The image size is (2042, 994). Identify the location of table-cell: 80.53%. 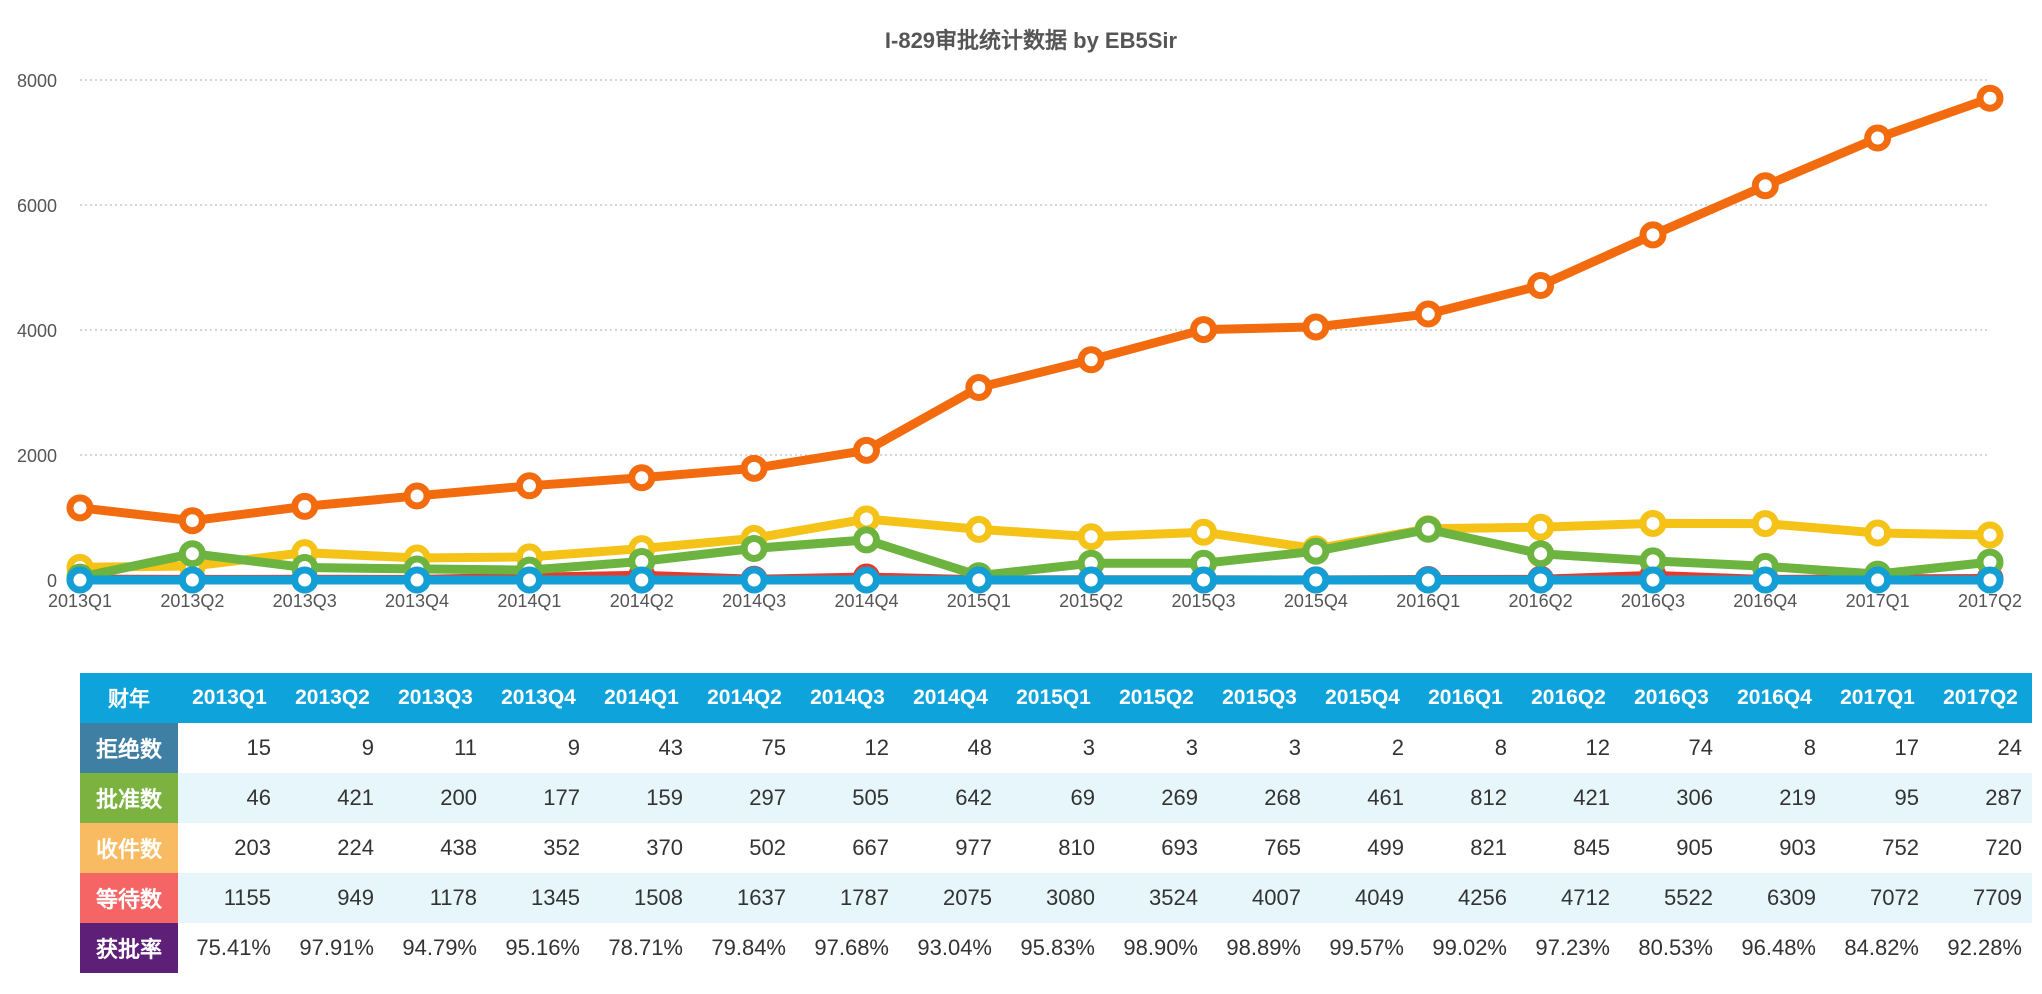
(1675, 947).